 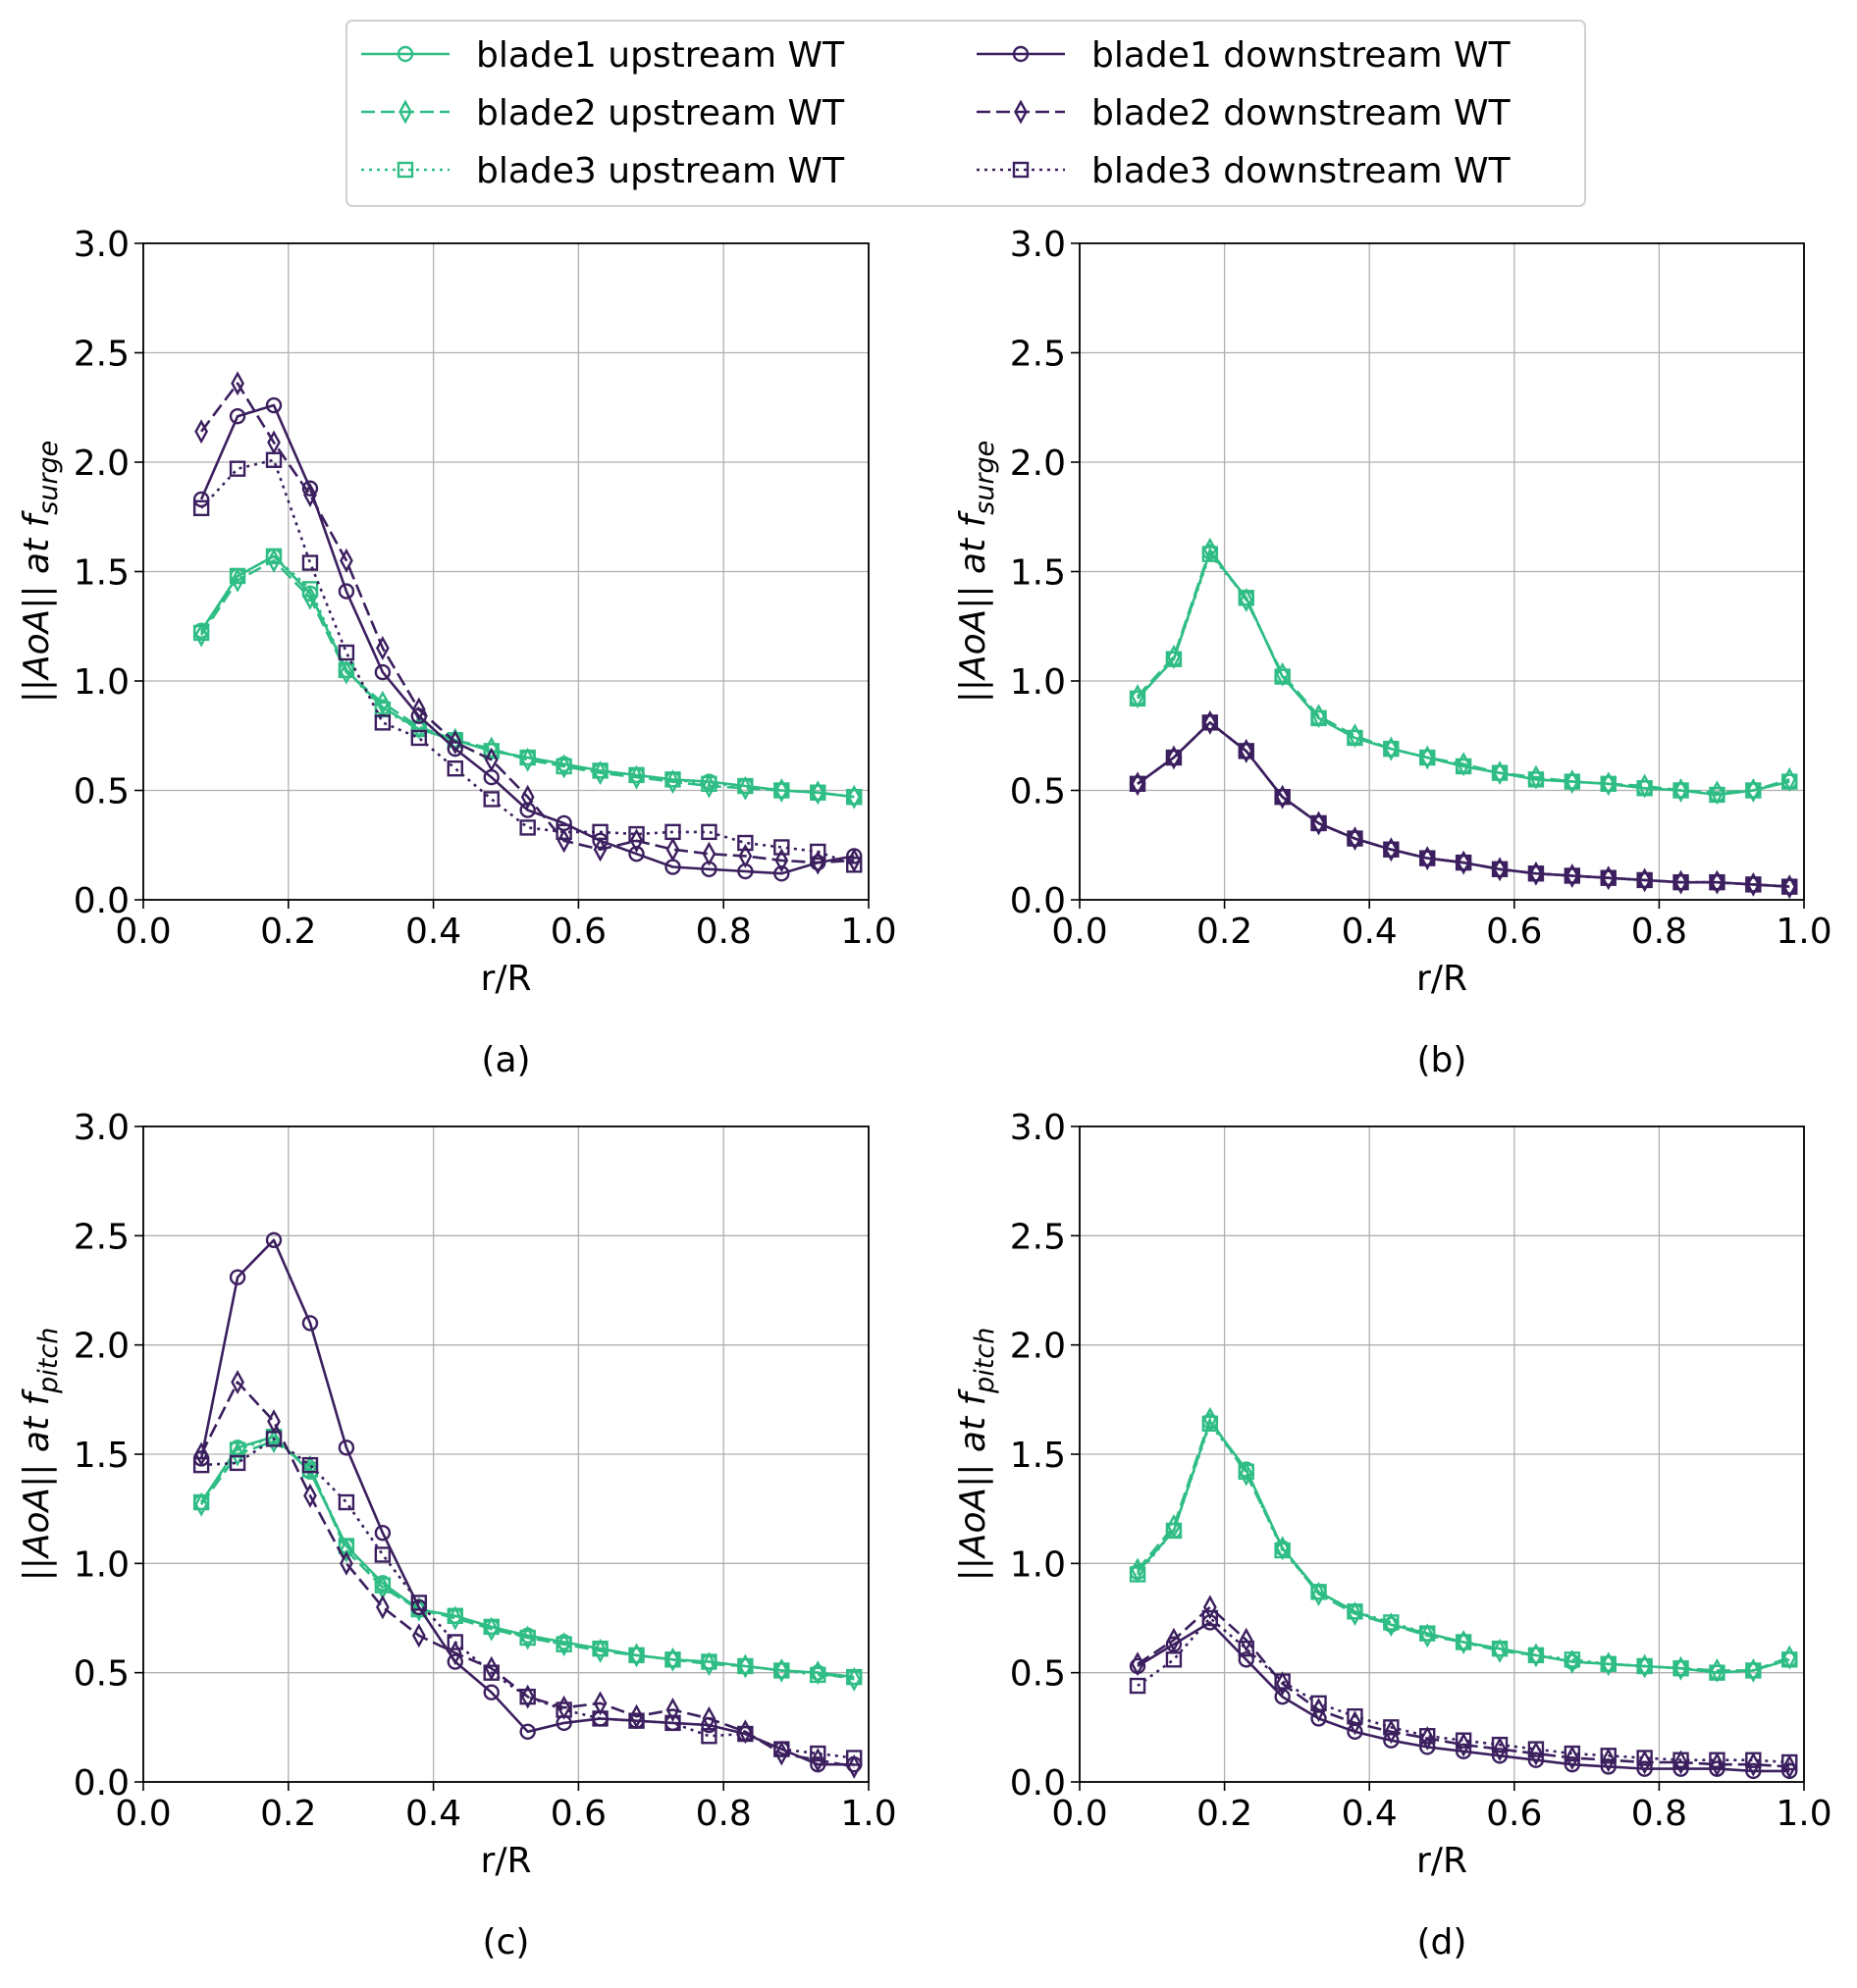 I want to click on y-axis-label: ||AoA|| at fpitch, so click(x=976, y=1455).